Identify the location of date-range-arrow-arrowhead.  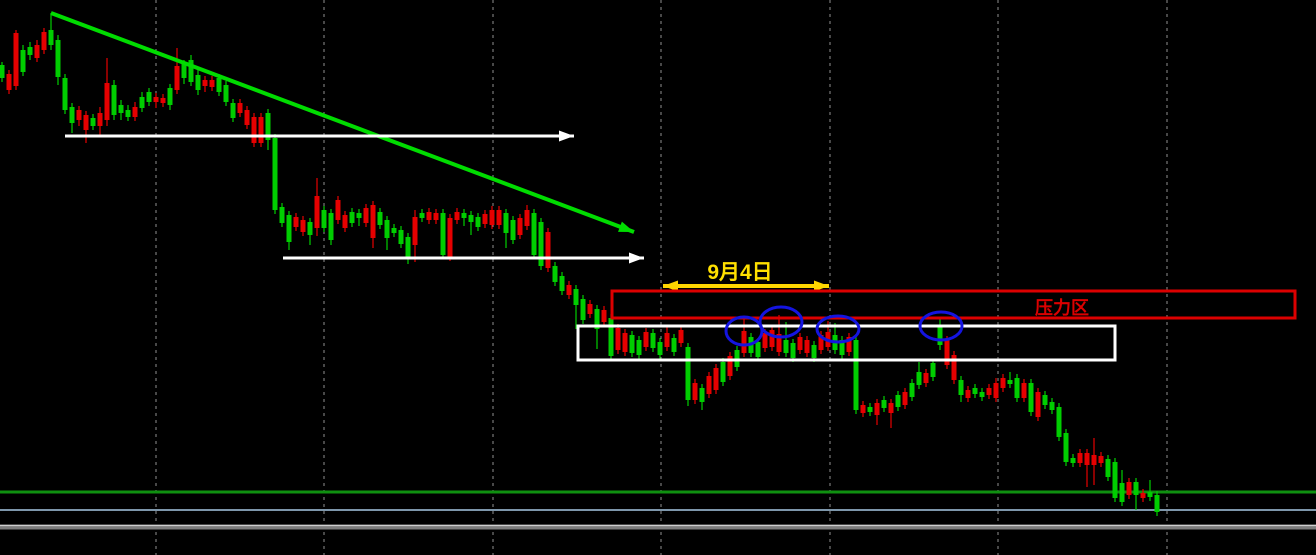
(821, 286).